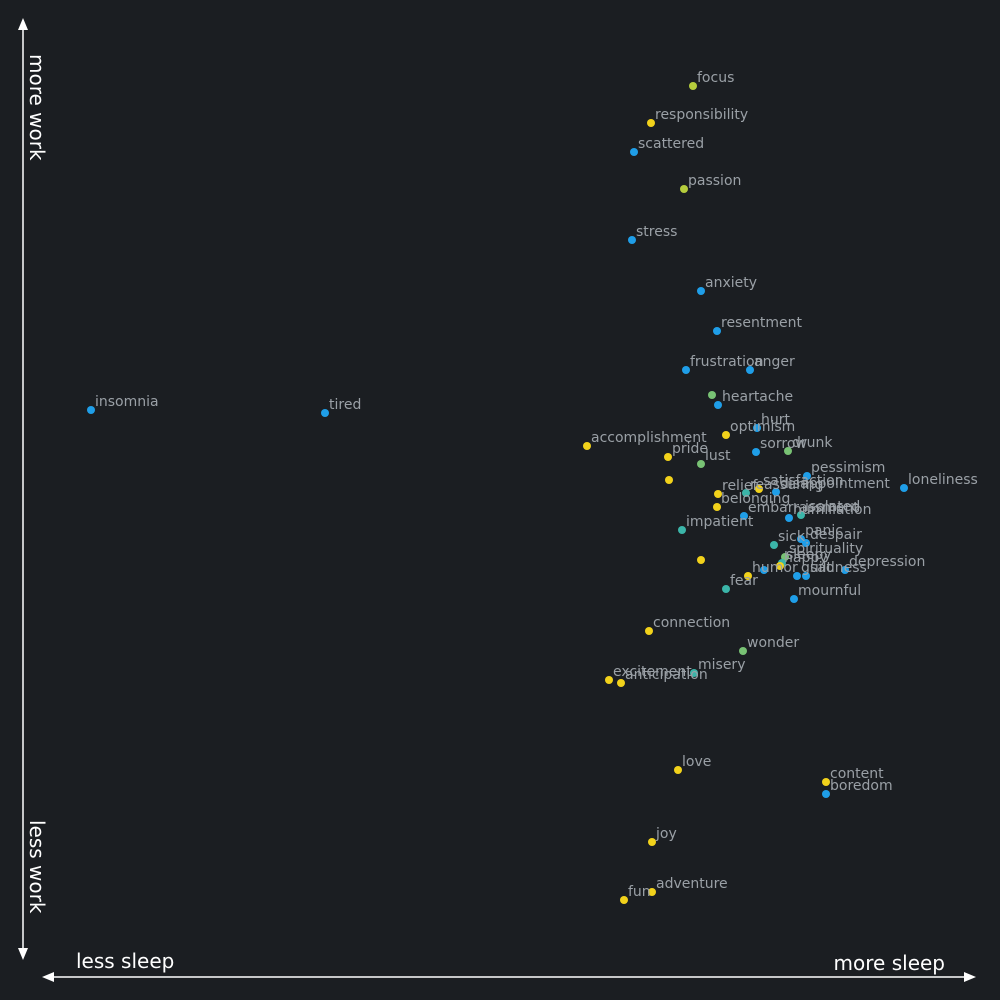 The height and width of the screenshot is (1000, 1000). Describe the element at coordinates (746, 493) in the screenshot. I see `point-reassuring` at that location.